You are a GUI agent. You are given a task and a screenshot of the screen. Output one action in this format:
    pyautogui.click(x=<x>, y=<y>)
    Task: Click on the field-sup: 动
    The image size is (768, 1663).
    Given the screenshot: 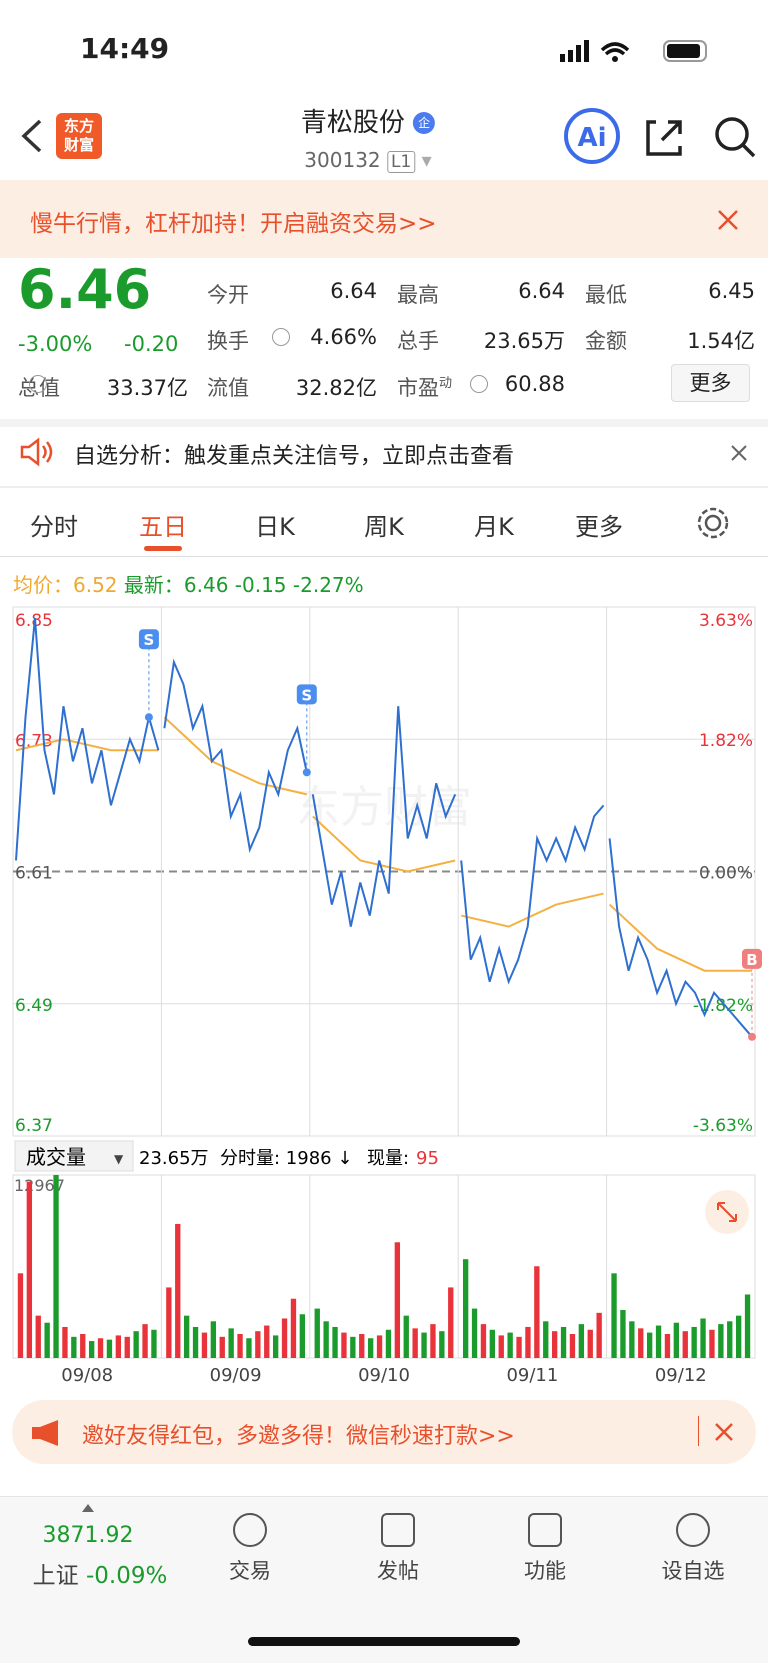 What is the action you would take?
    pyautogui.click(x=446, y=383)
    